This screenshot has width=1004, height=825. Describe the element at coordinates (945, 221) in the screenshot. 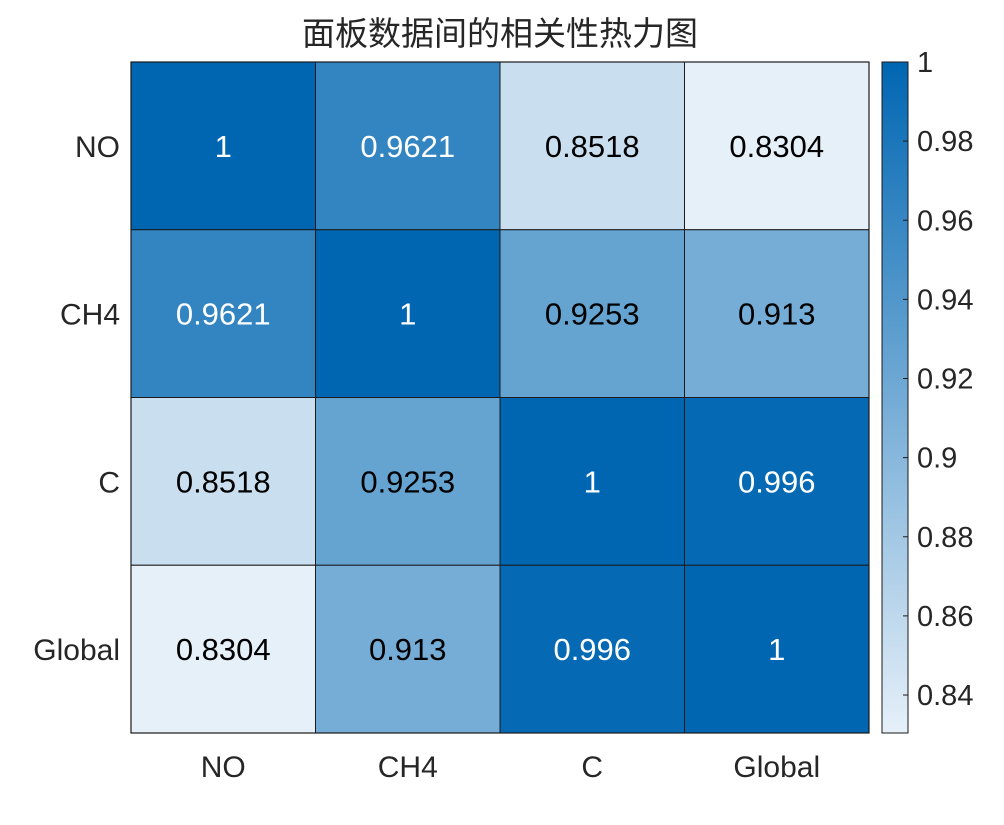

I see `colorbar-tick-label: 0.96` at that location.